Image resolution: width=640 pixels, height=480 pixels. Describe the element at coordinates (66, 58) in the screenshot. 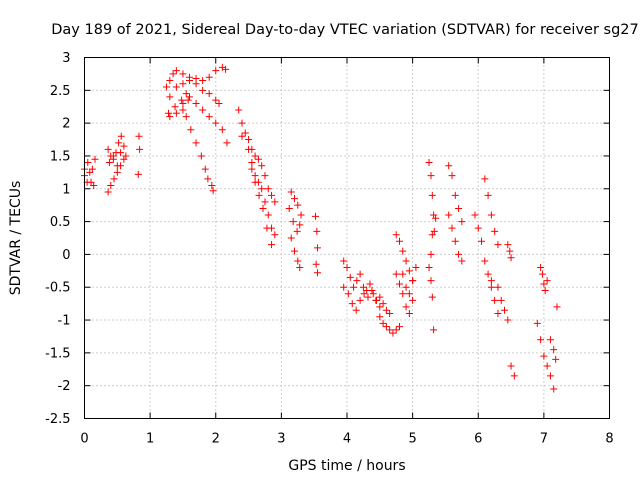

I see `y-tick-label: 3` at that location.